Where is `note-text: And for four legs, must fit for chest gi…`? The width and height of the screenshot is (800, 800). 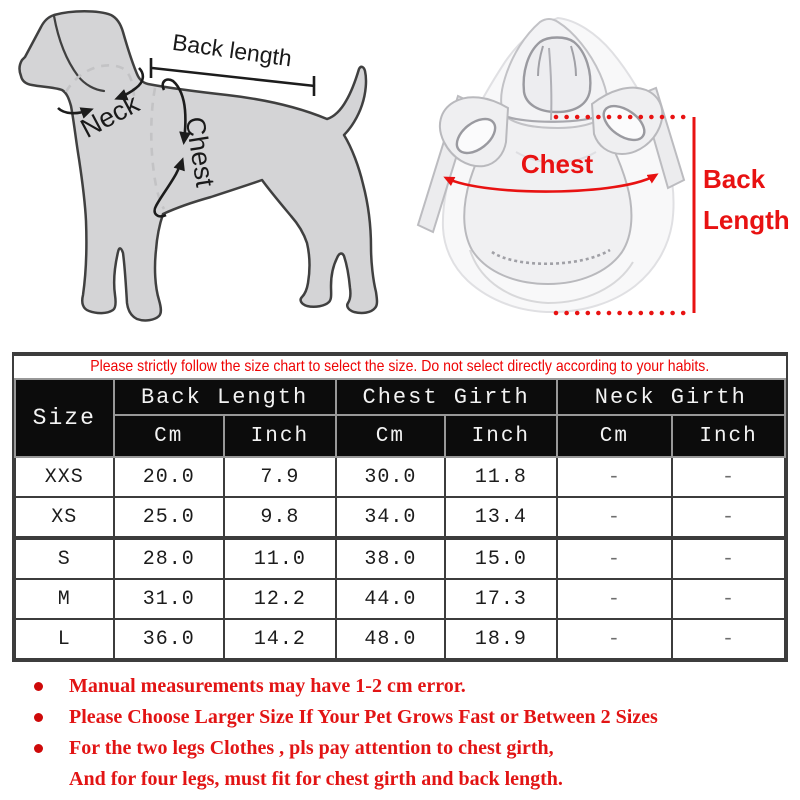
note-text: And for four legs, must fit for chest gi… is located at coordinates (316, 779).